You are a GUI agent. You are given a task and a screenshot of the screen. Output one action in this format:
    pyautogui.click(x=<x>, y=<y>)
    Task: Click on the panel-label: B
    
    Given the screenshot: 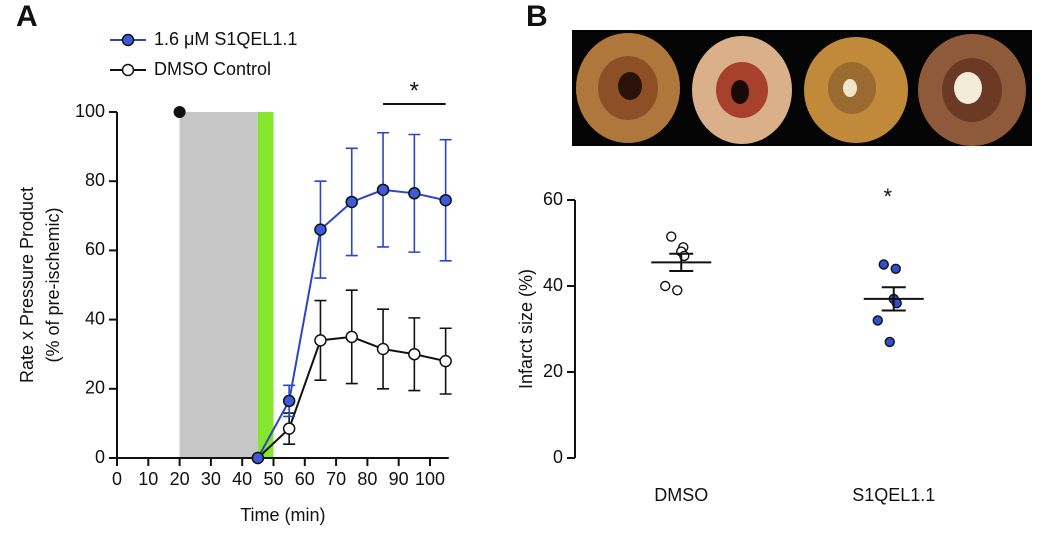 What is the action you would take?
    pyautogui.click(x=537, y=16)
    